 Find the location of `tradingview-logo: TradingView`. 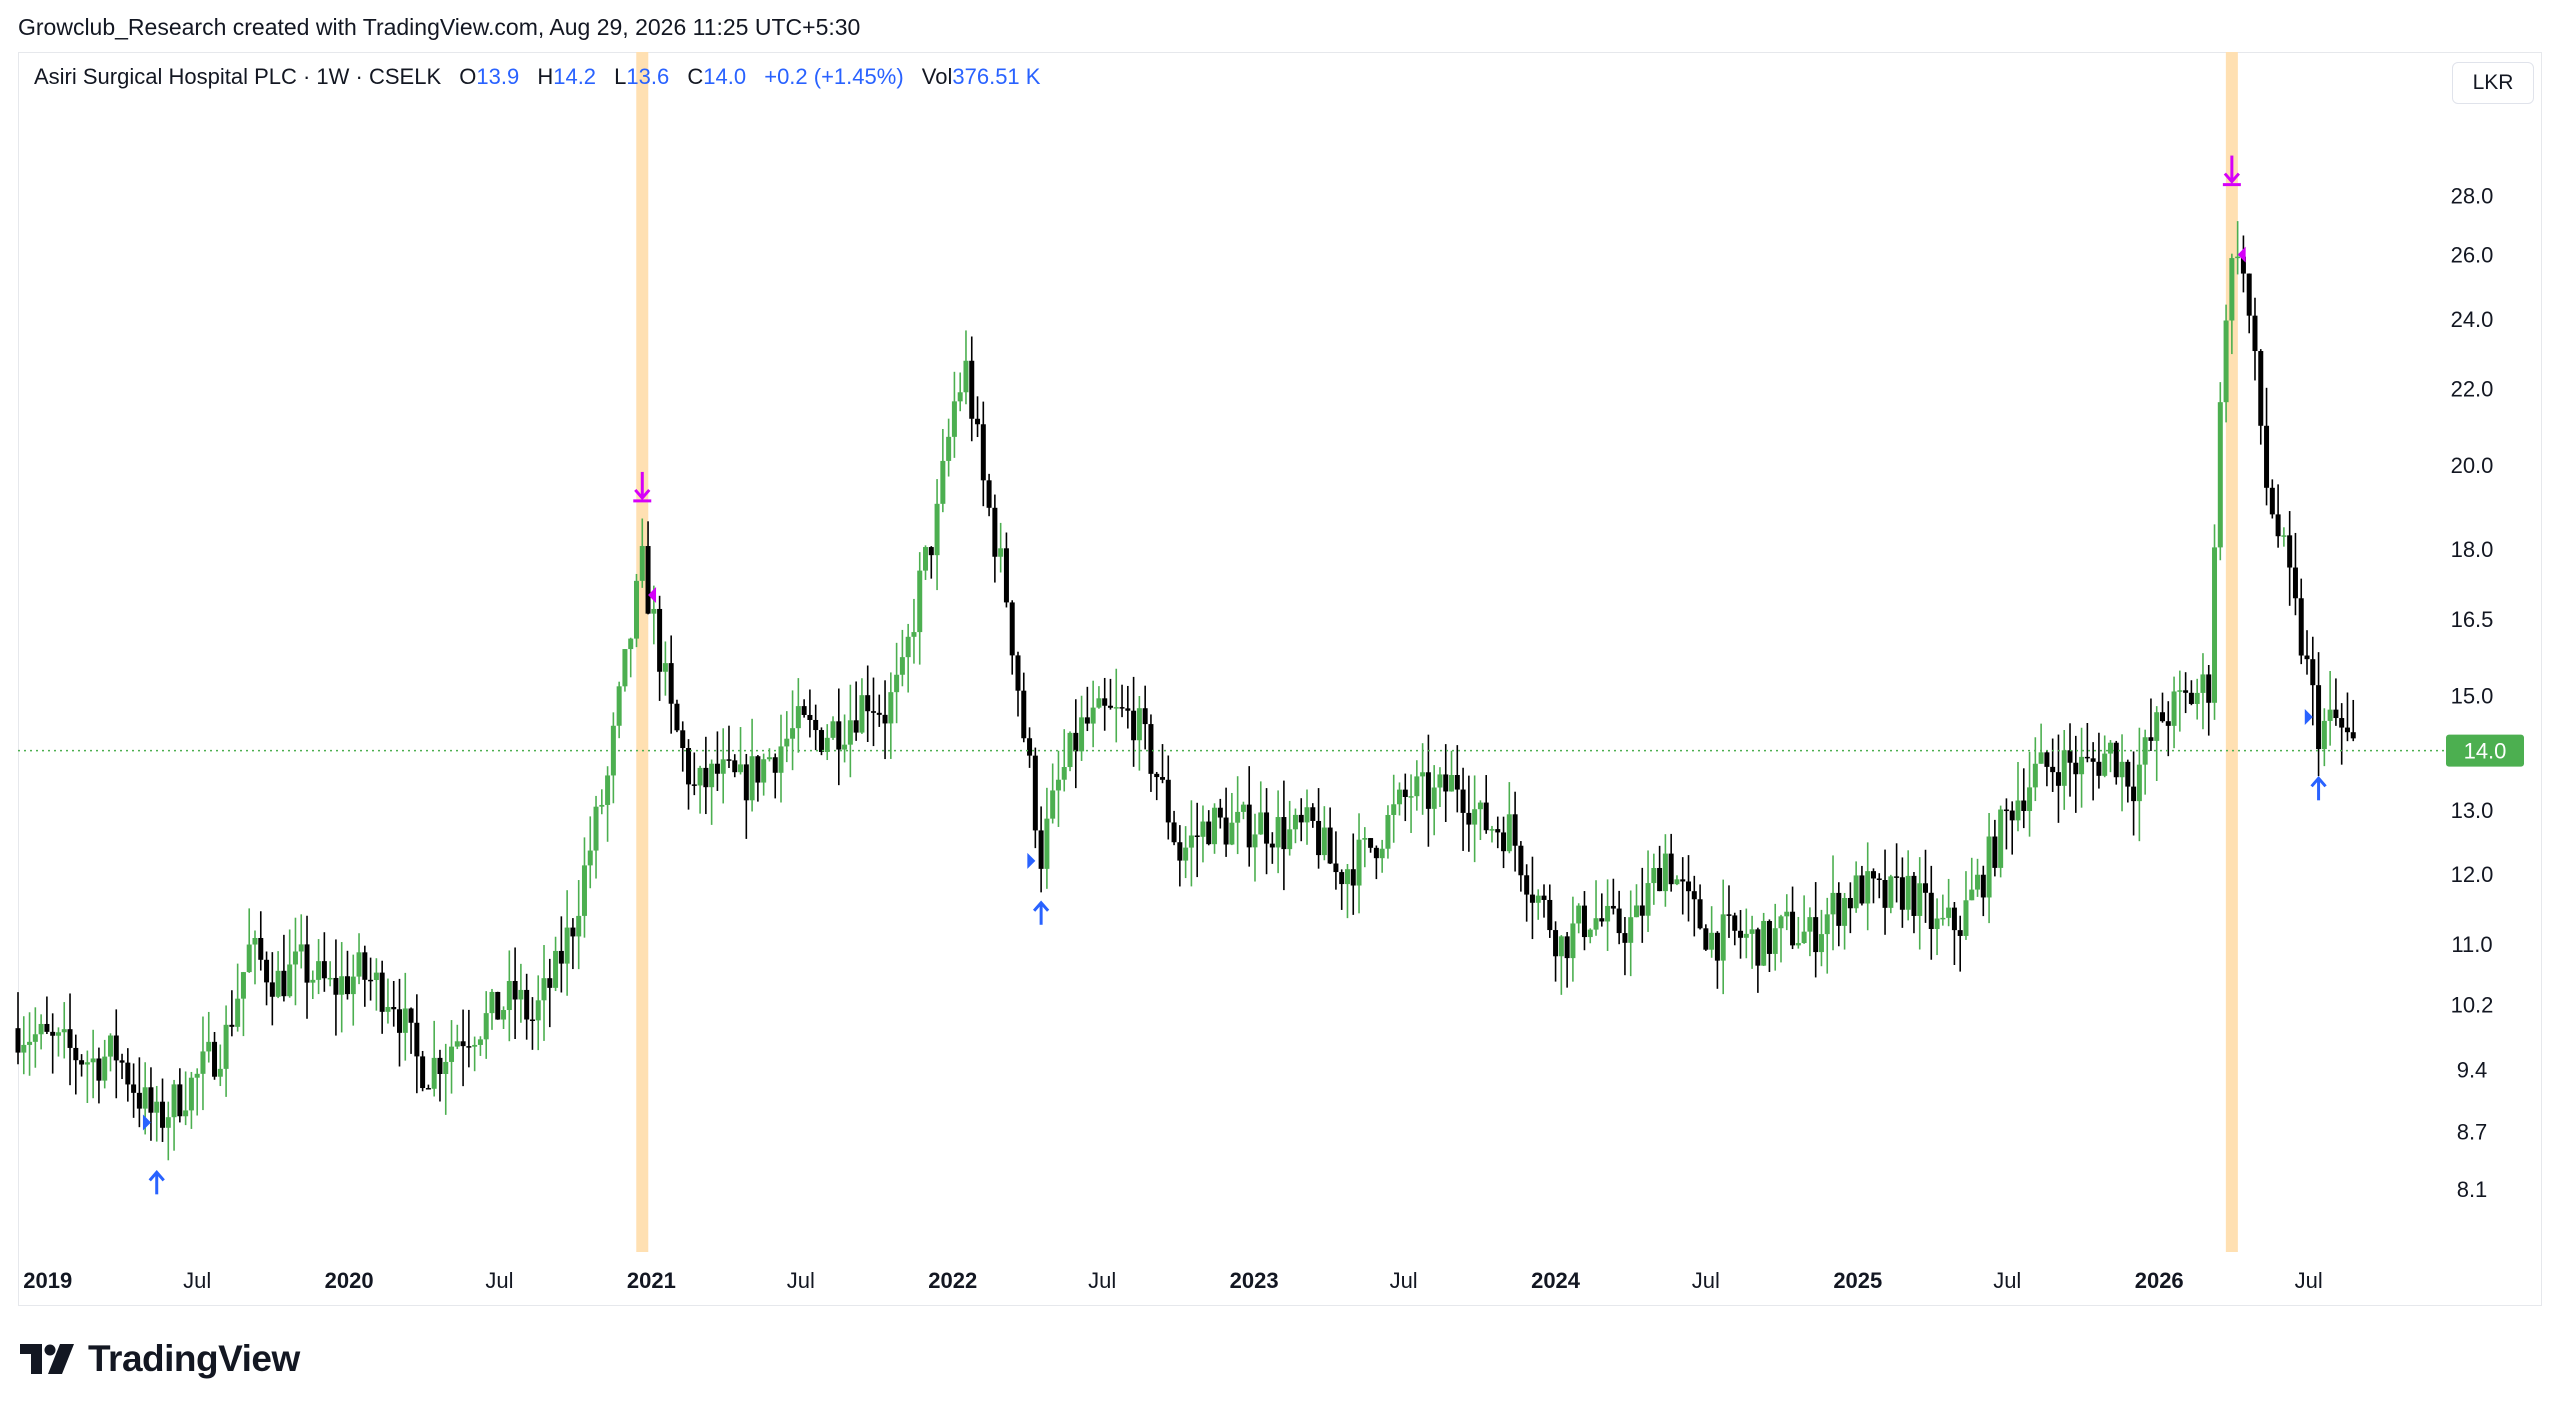

tradingview-logo: TradingView is located at coordinates (160, 1359).